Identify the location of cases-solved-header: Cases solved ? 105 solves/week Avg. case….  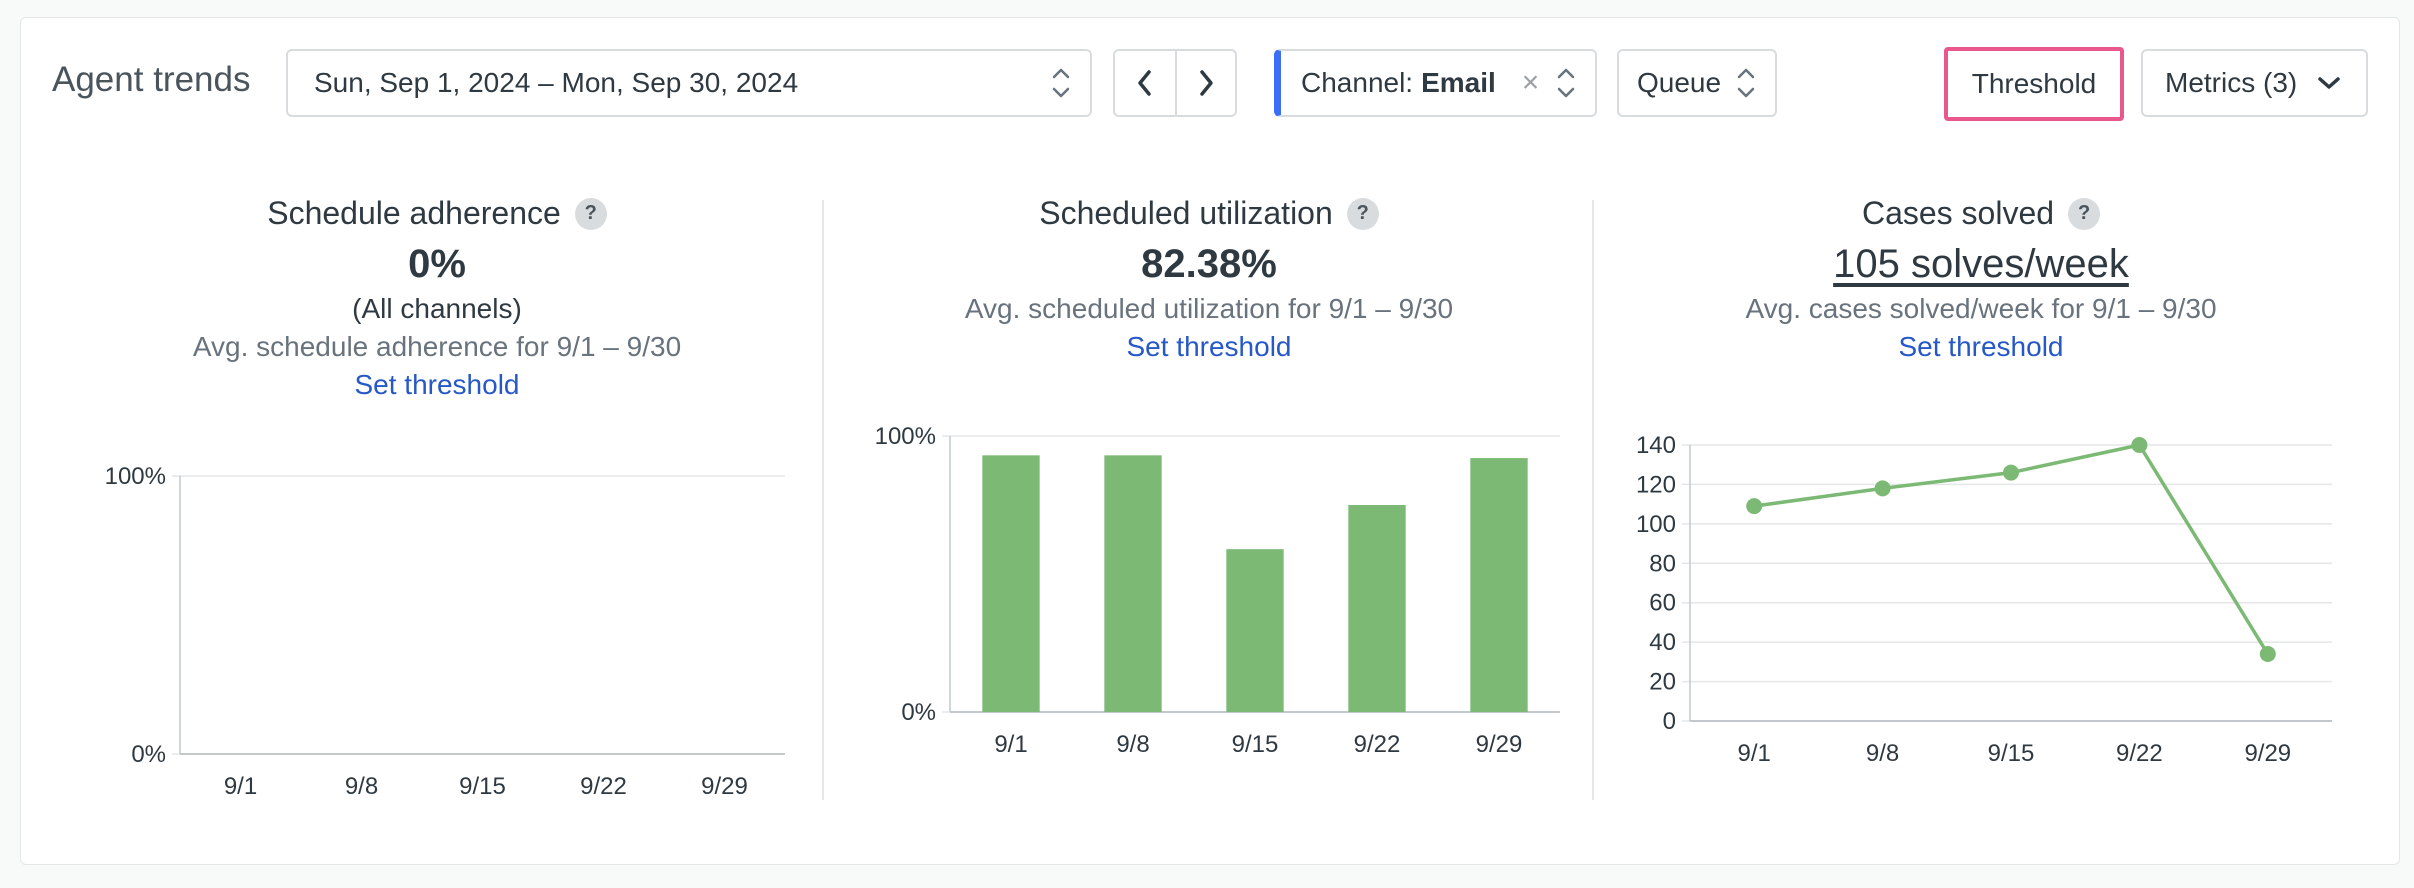
(1981, 279).